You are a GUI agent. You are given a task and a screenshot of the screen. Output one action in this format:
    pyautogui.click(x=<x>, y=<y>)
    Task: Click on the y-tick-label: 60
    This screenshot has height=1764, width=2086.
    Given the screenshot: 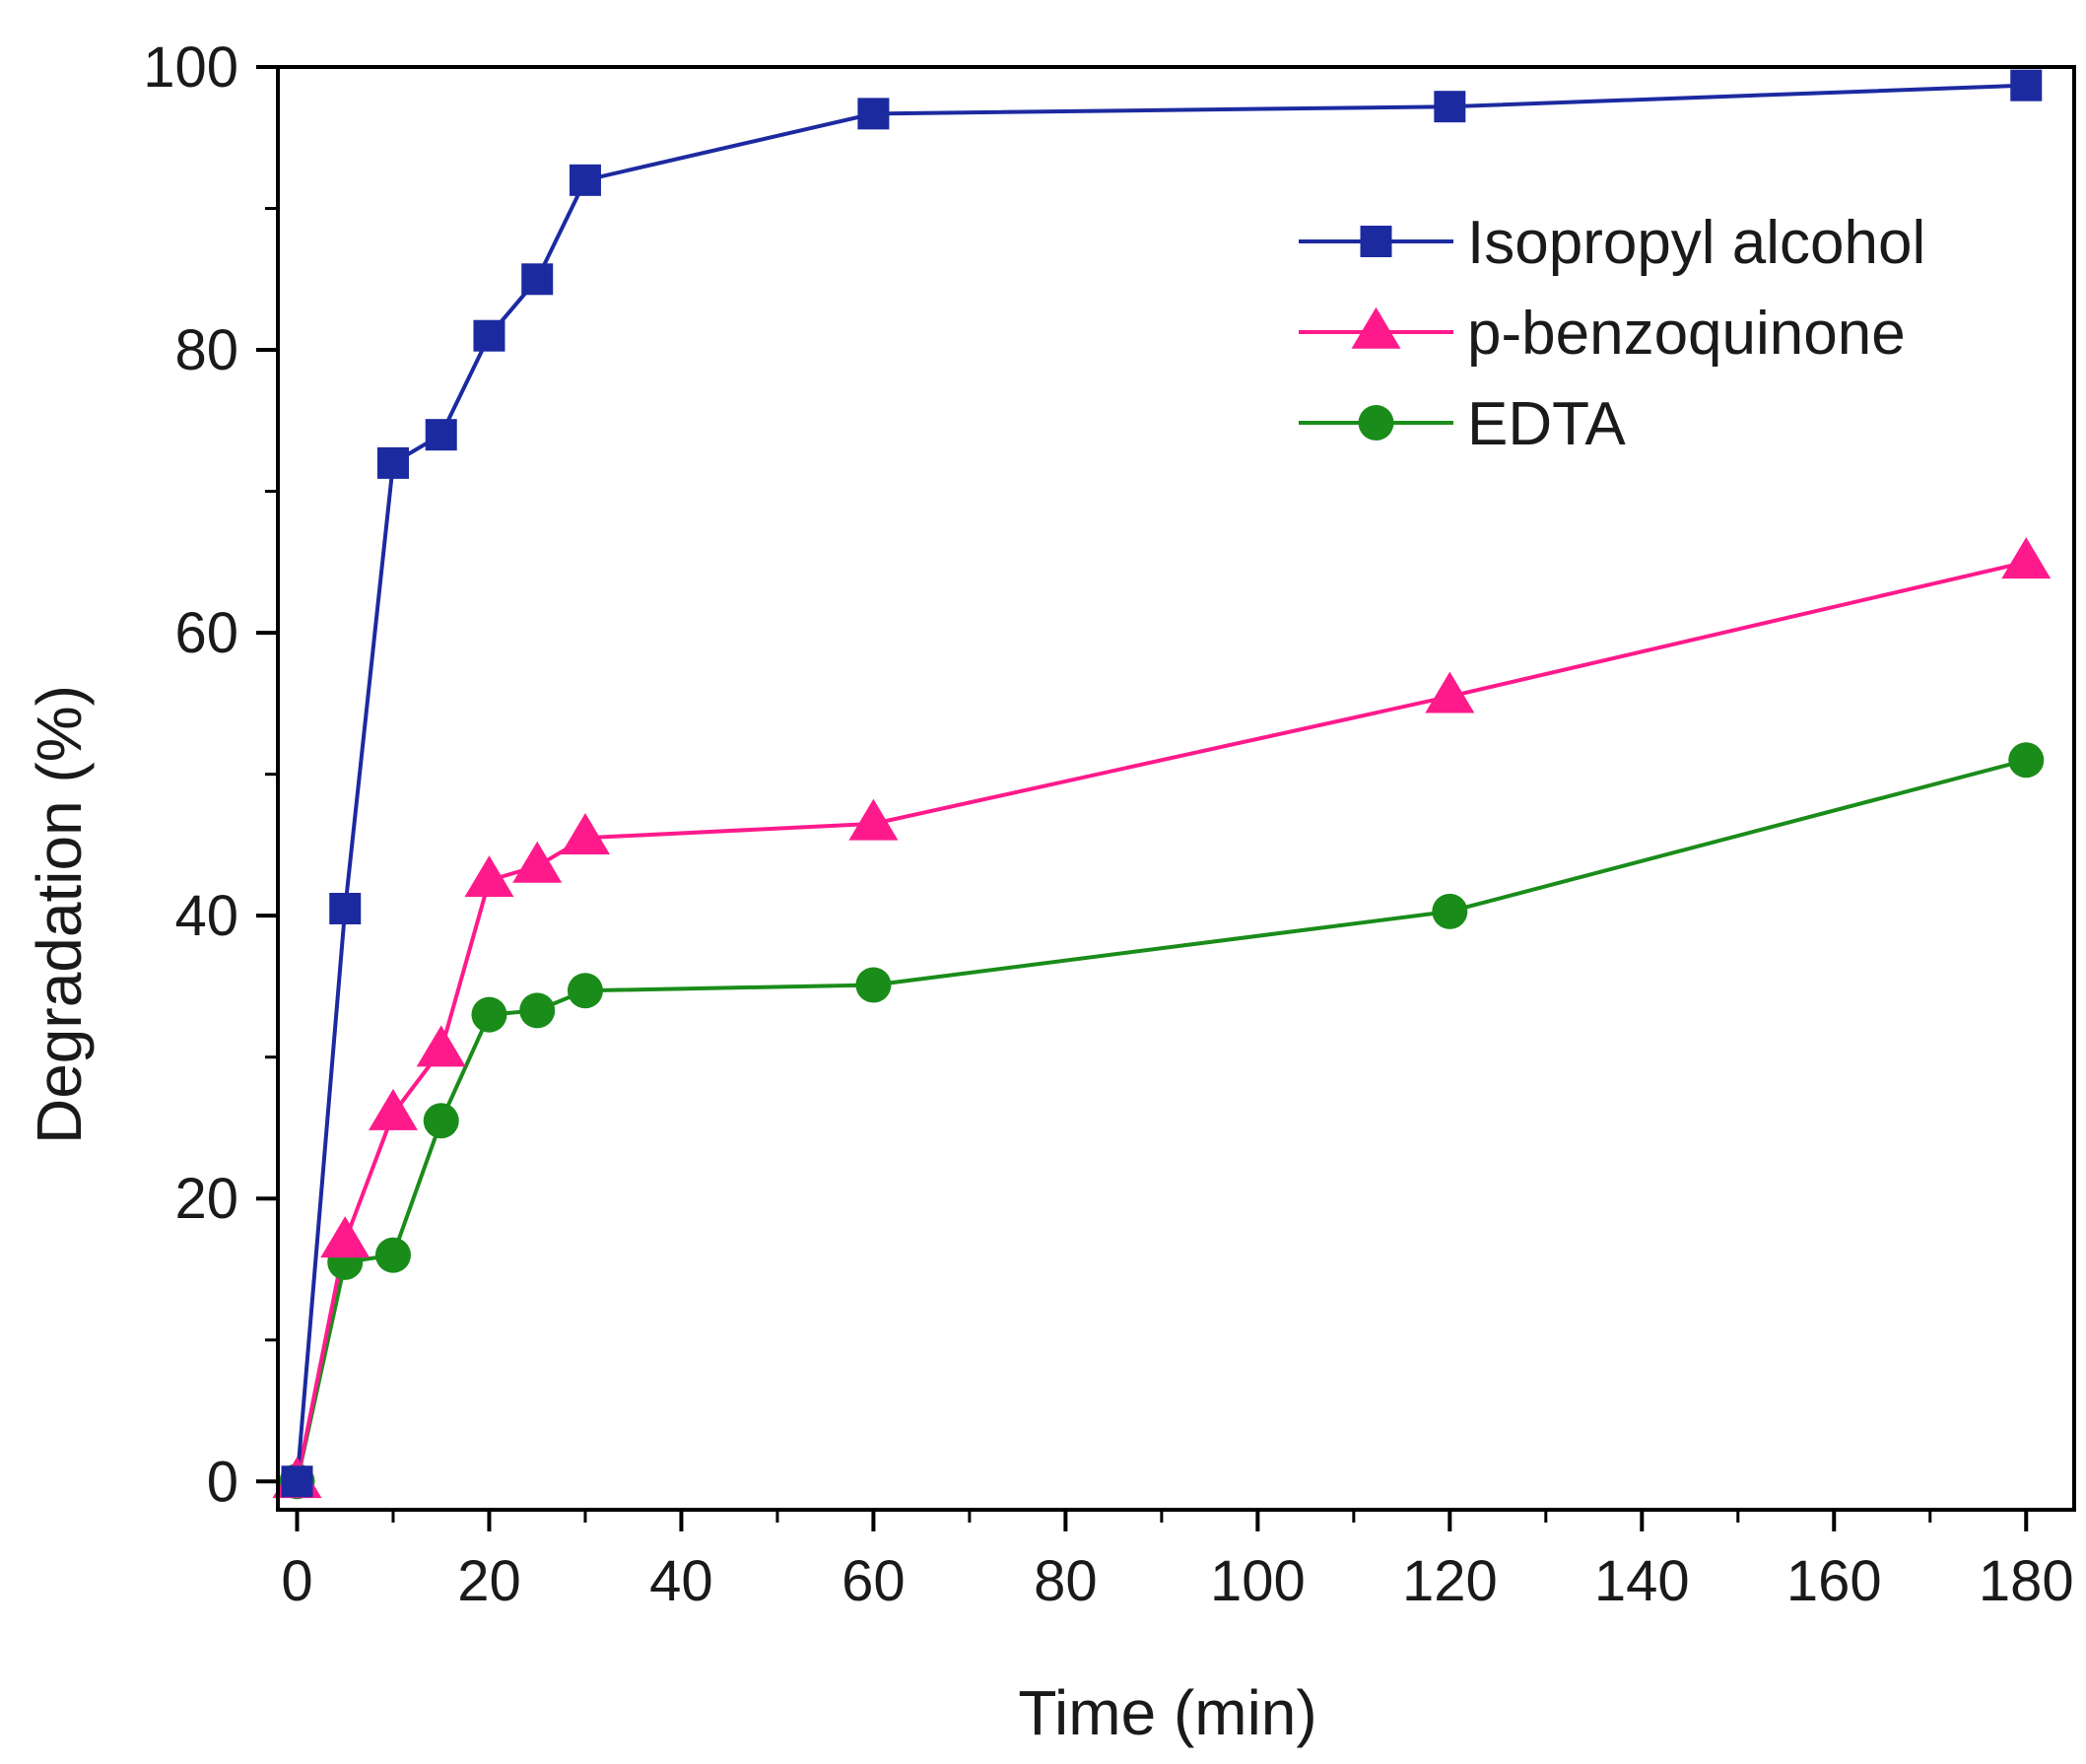 What is the action you would take?
    pyautogui.click(x=206, y=633)
    